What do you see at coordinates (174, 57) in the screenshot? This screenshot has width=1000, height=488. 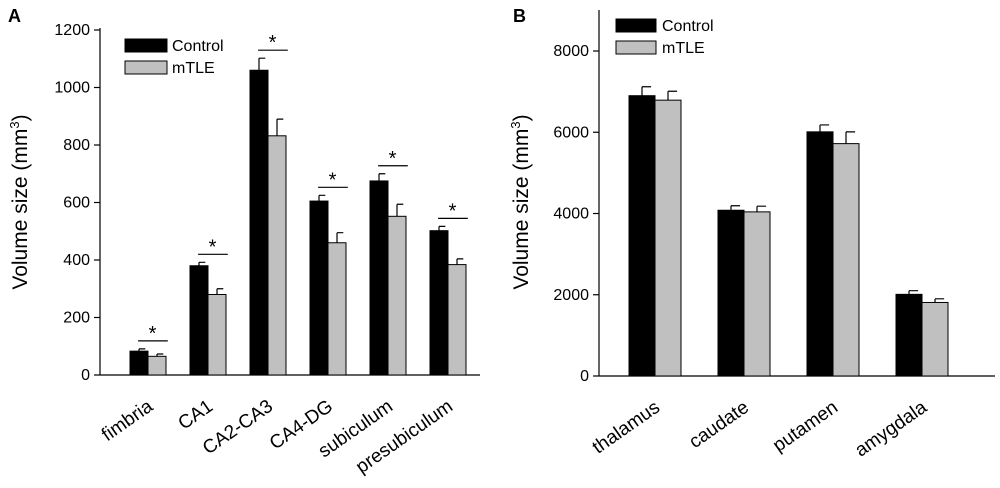 I see `panel-a-legend: Control mTLE` at bounding box center [174, 57].